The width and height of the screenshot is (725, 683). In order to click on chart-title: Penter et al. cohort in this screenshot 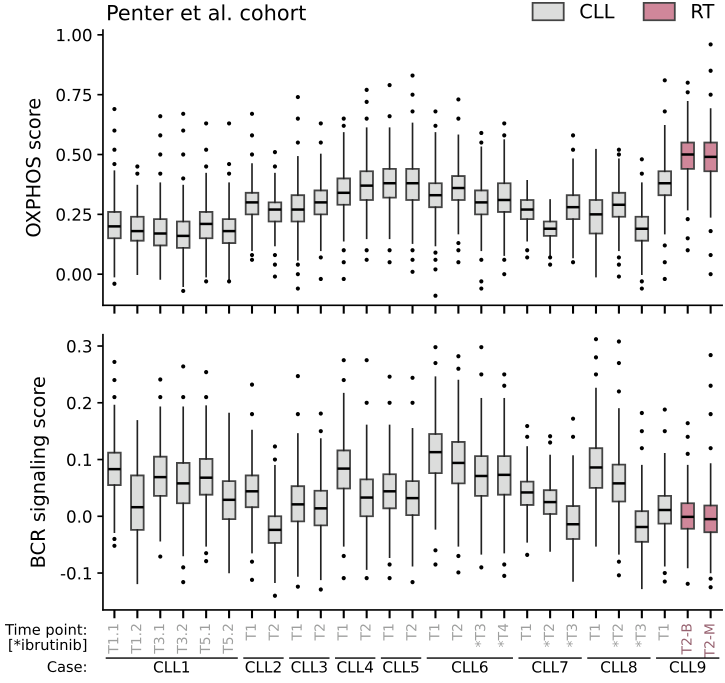, I will do `click(207, 12)`.